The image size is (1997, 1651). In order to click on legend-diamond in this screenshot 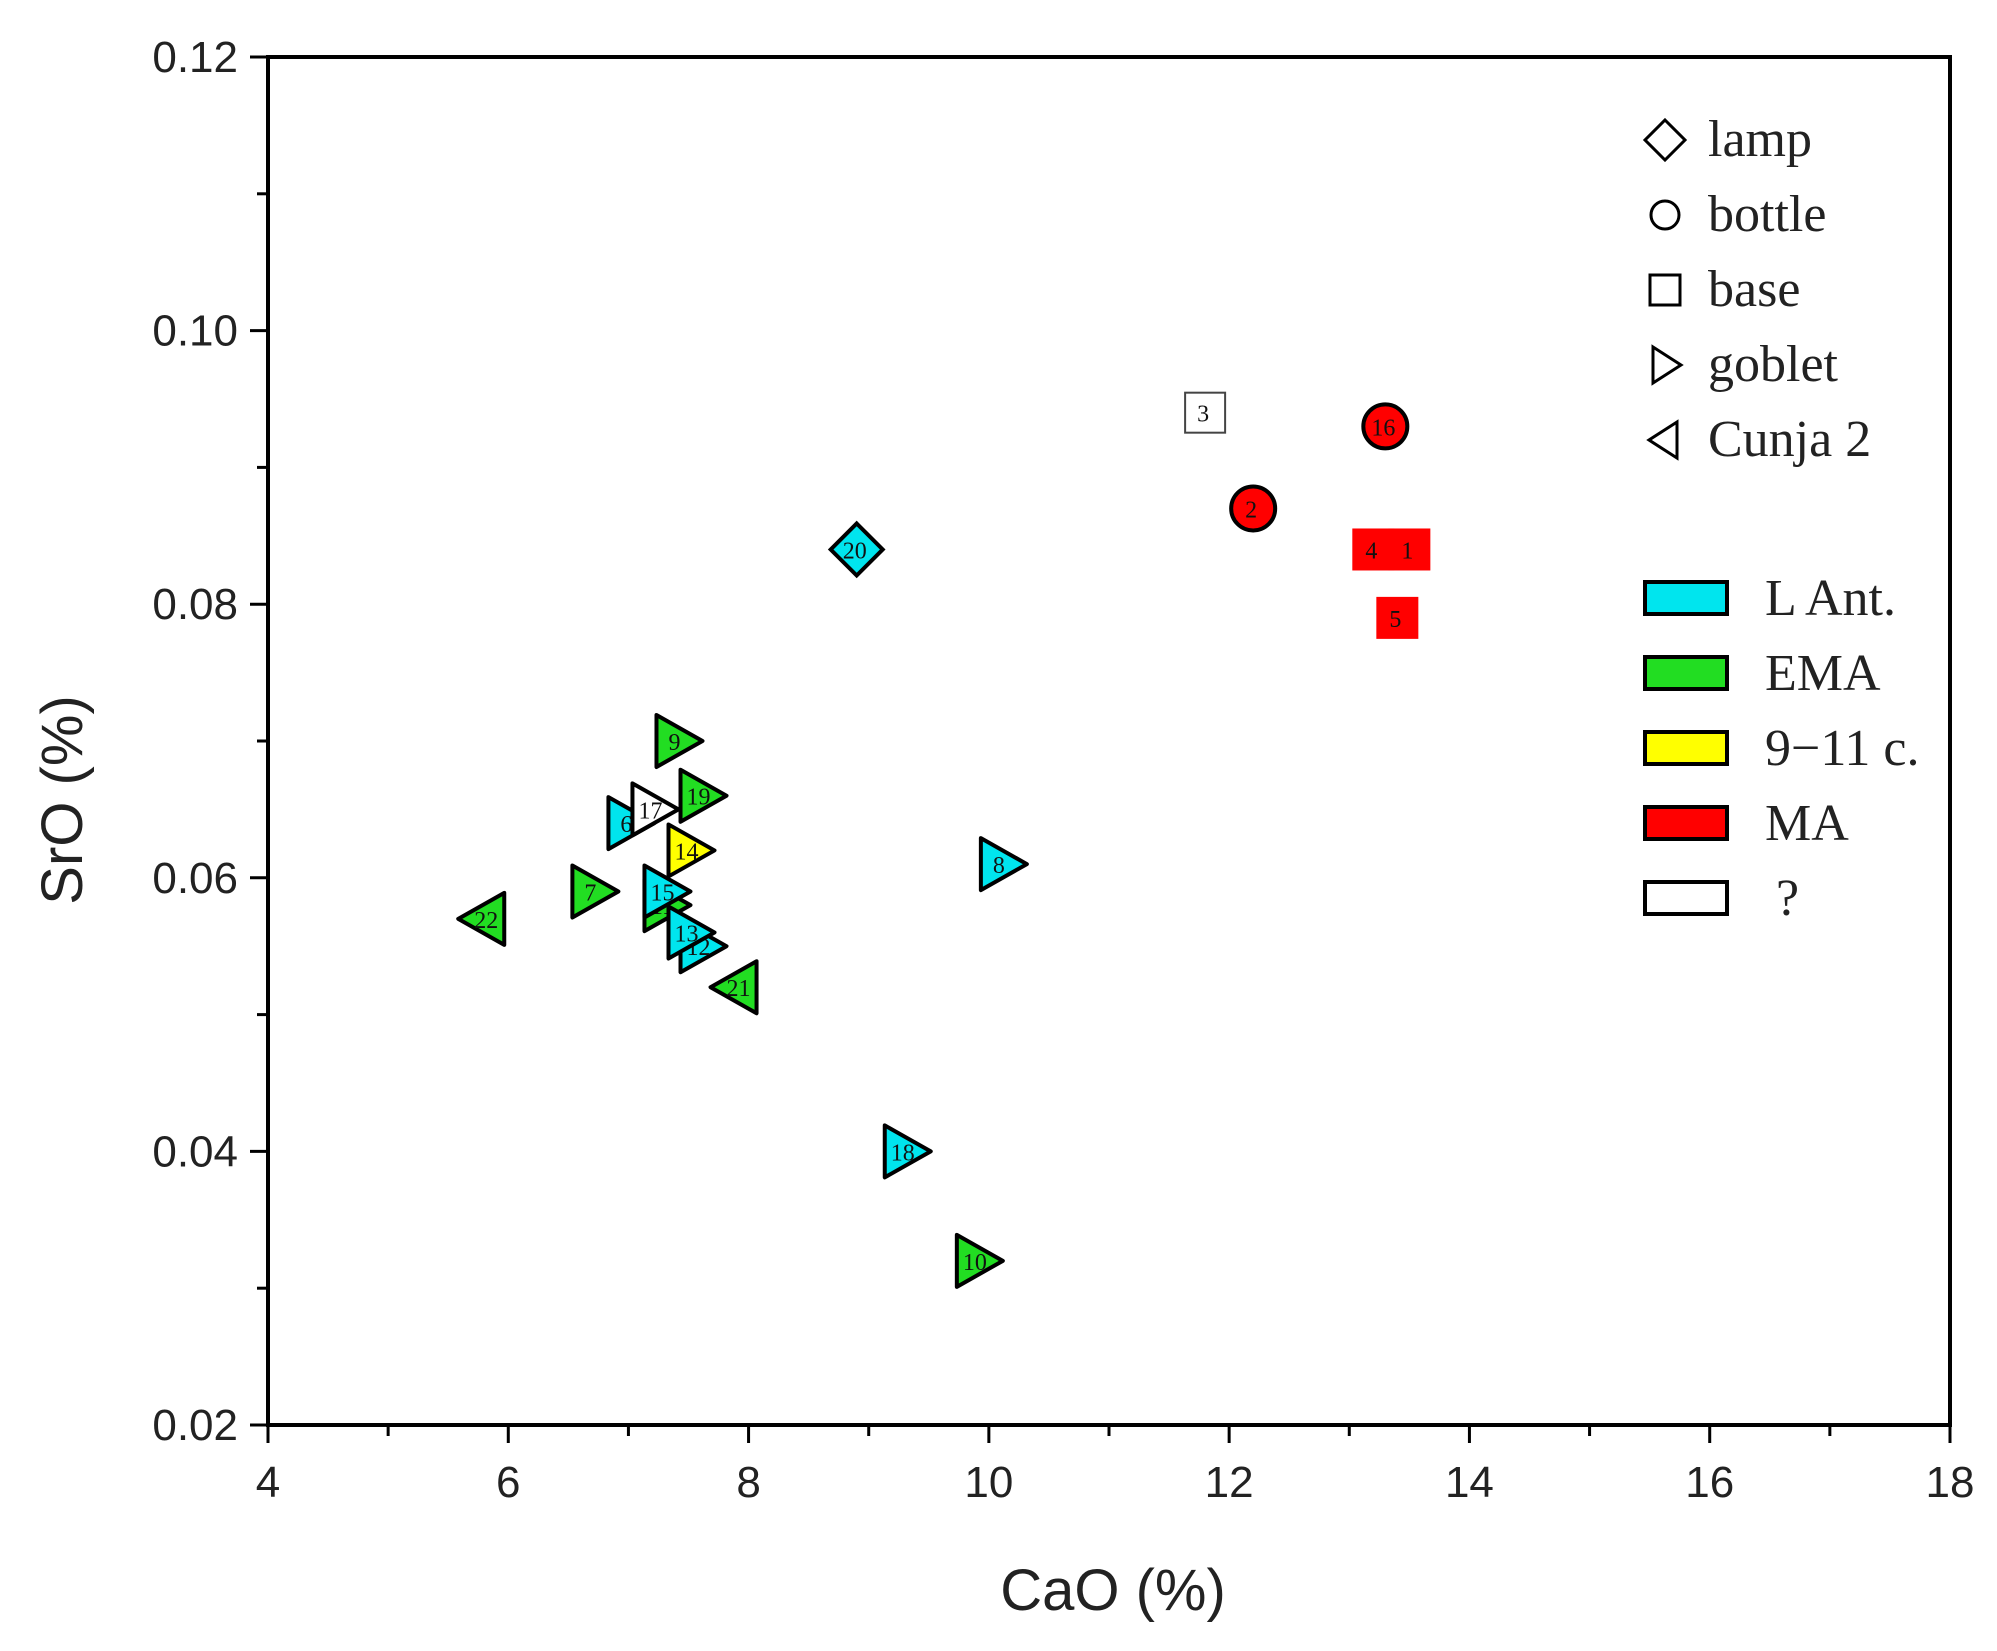, I will do `click(1665, 140)`.